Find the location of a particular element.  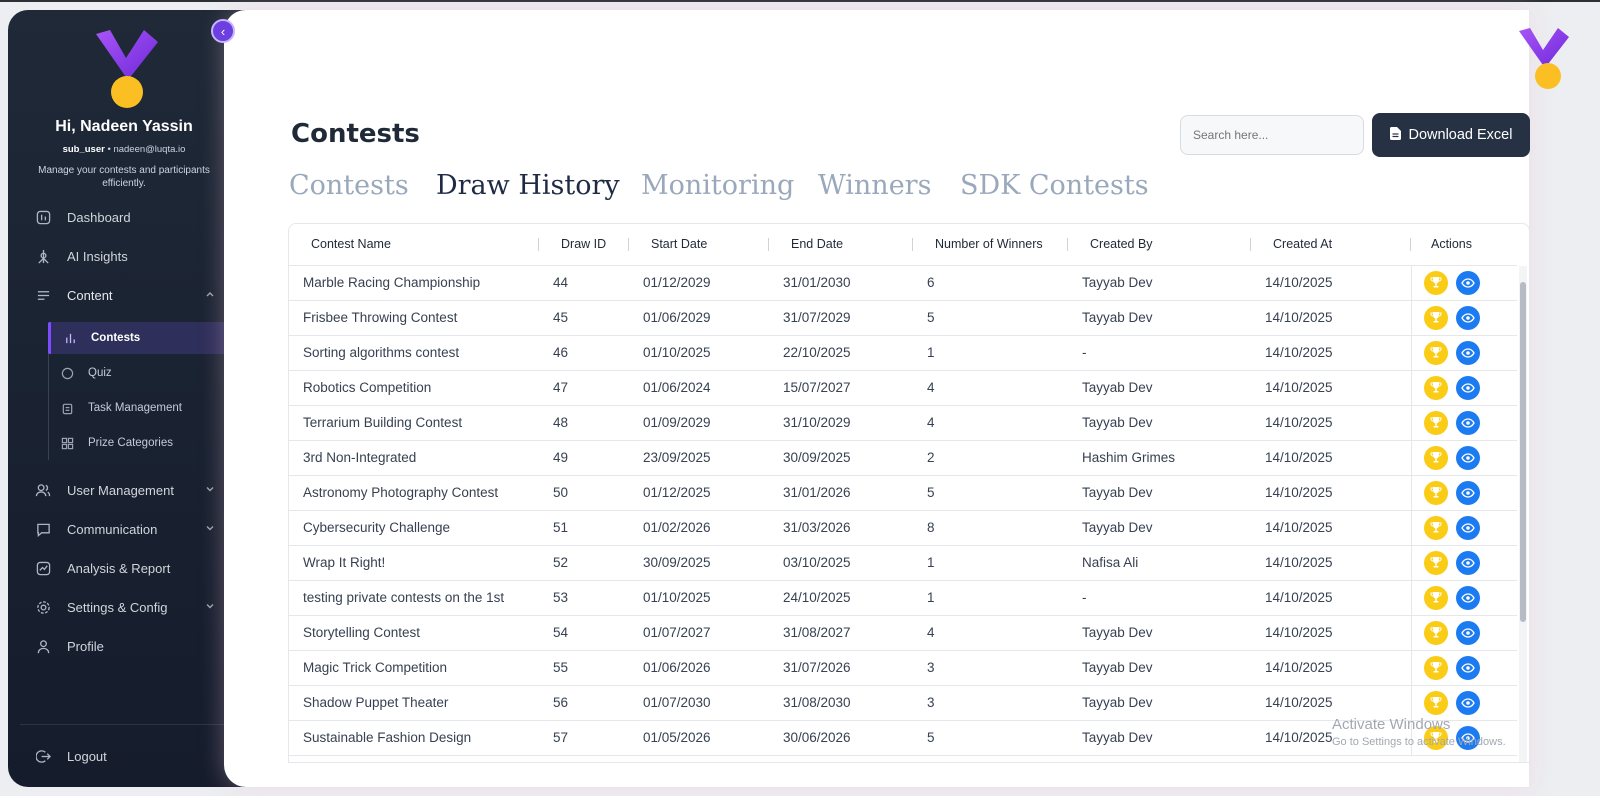

sidebar-item-settings-config: Settings & Config is located at coordinates (124, 607).